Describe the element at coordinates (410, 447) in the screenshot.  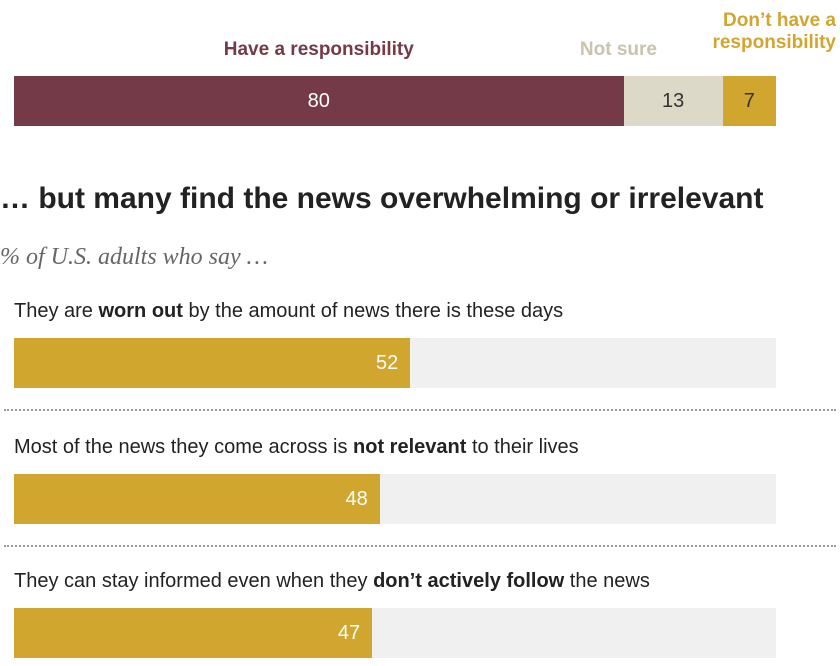
I see `label-part: not relevant` at that location.